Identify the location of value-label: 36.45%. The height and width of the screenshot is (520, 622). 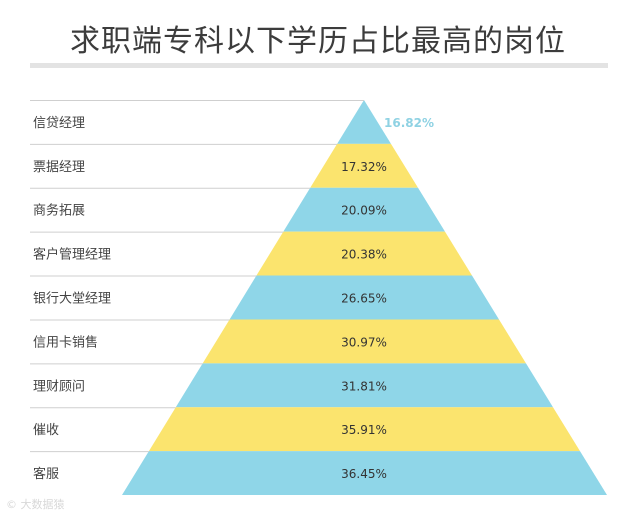
(364, 474).